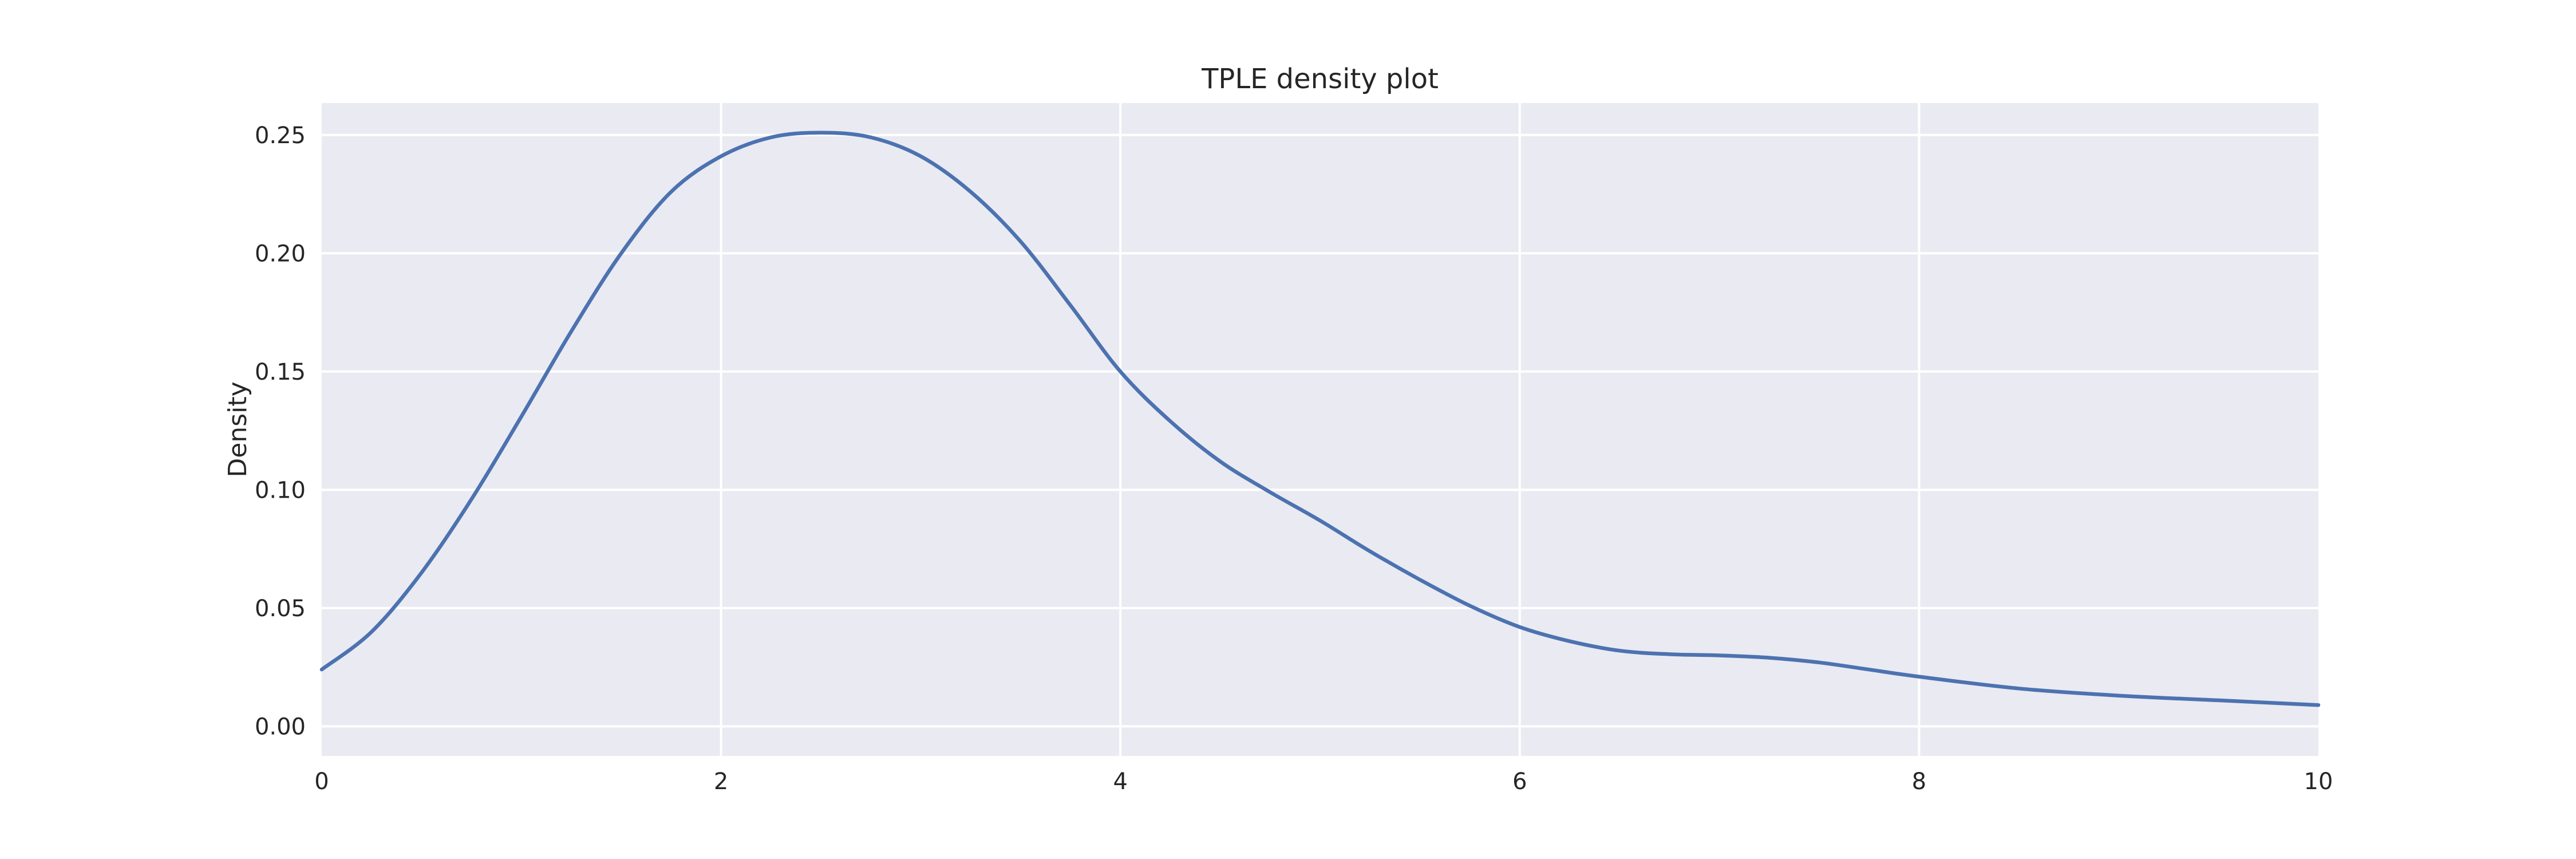 The image size is (2576, 859). I want to click on x-tick-label: 0, so click(321, 782).